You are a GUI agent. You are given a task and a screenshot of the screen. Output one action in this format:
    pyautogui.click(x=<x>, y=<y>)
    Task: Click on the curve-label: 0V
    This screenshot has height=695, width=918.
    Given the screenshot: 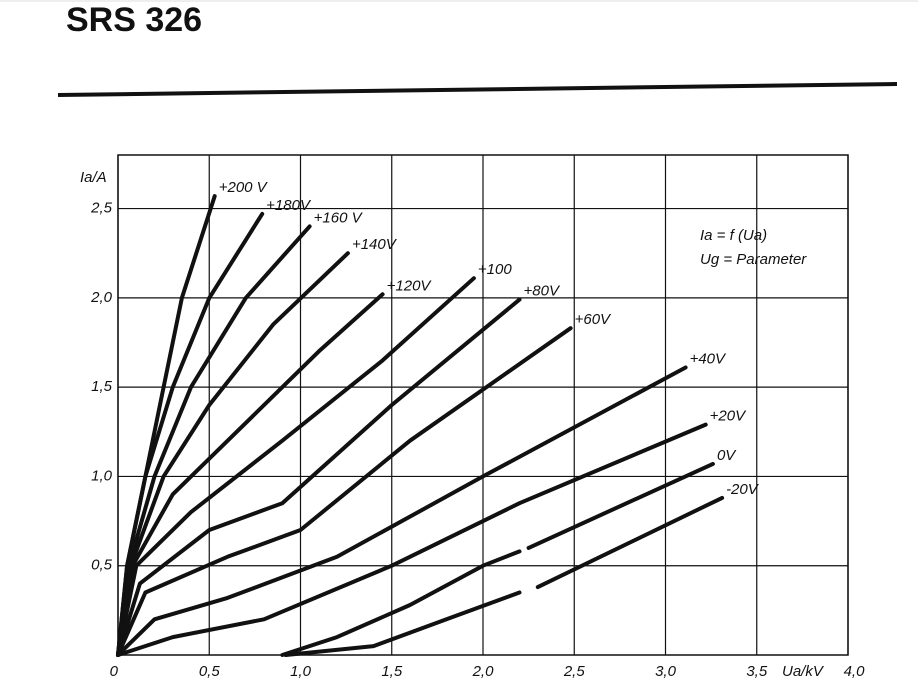 What is the action you would take?
    pyautogui.click(x=727, y=455)
    